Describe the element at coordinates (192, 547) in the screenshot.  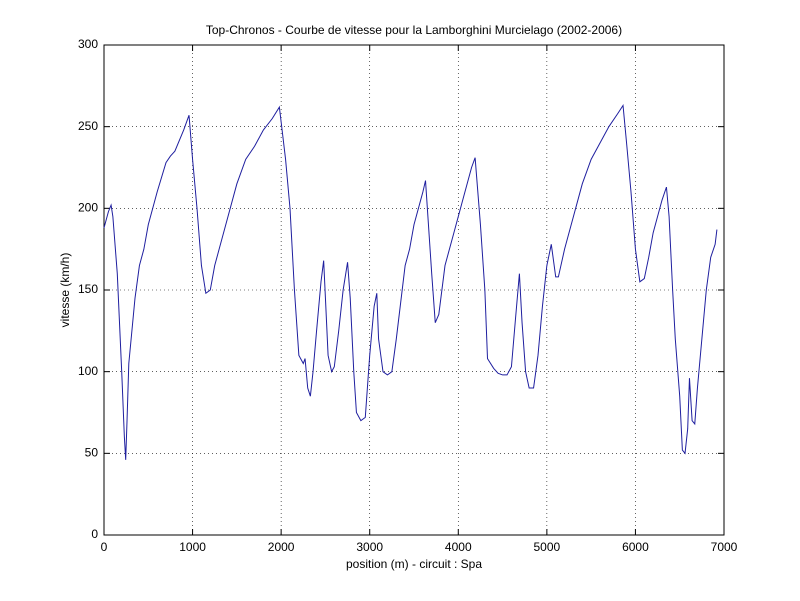
I see `x-tick-label: 1000` at that location.